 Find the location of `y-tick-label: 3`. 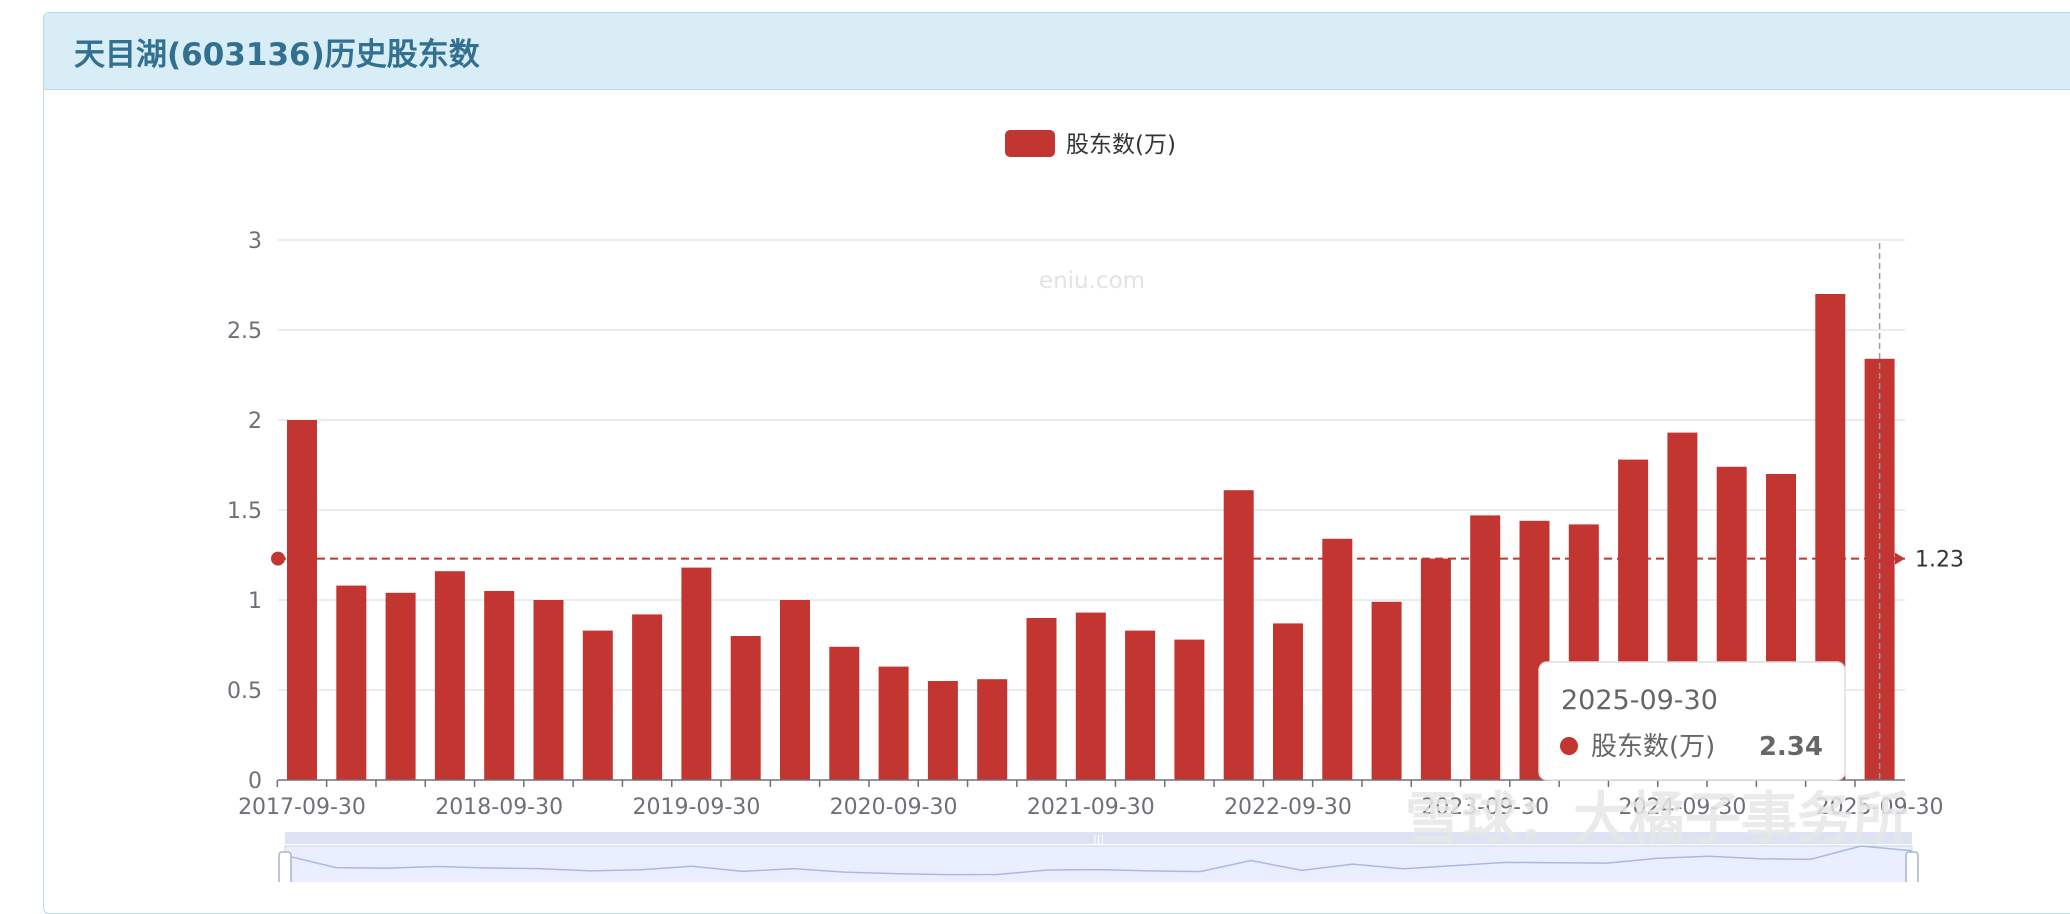

y-tick-label: 3 is located at coordinates (255, 241).